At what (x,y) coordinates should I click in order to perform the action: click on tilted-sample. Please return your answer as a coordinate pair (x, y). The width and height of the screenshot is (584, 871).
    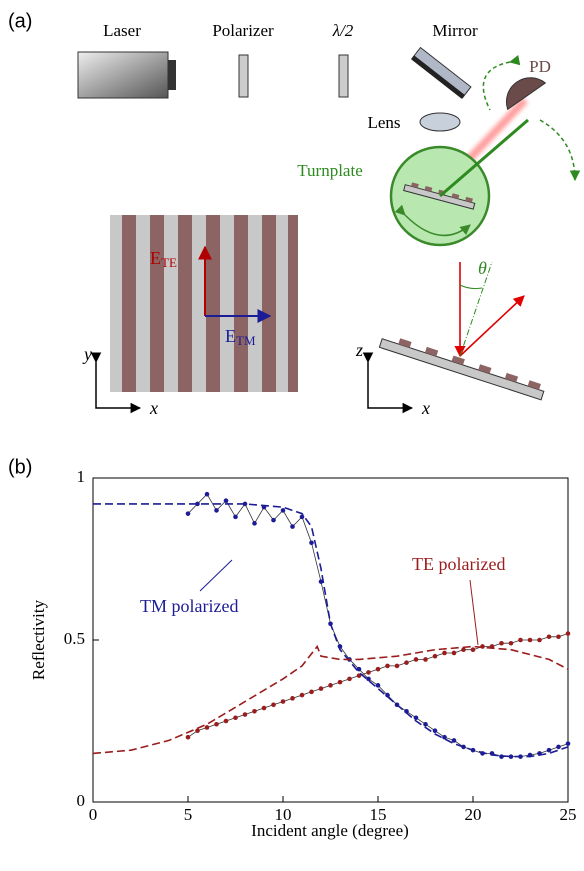
    Looking at the image, I should click on (461, 369).